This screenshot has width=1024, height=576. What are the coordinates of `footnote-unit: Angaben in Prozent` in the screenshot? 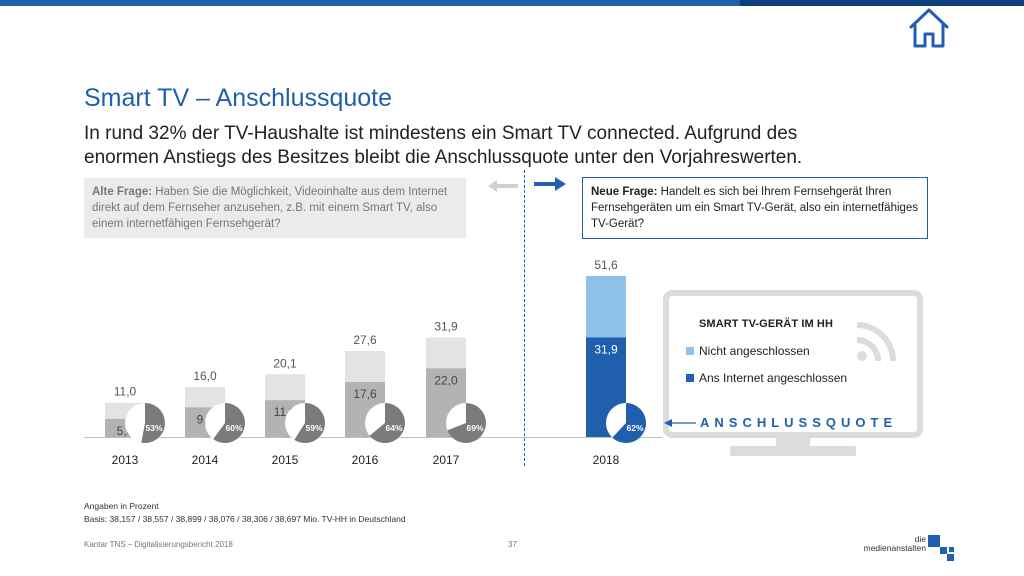 It's located at (121, 506).